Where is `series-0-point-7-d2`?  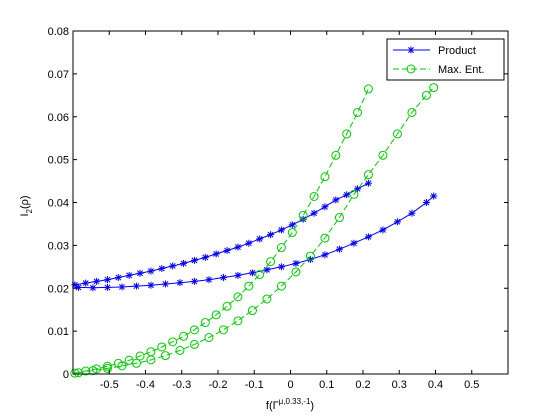
series-0-point-7-d2 is located at coordinates (150, 271).